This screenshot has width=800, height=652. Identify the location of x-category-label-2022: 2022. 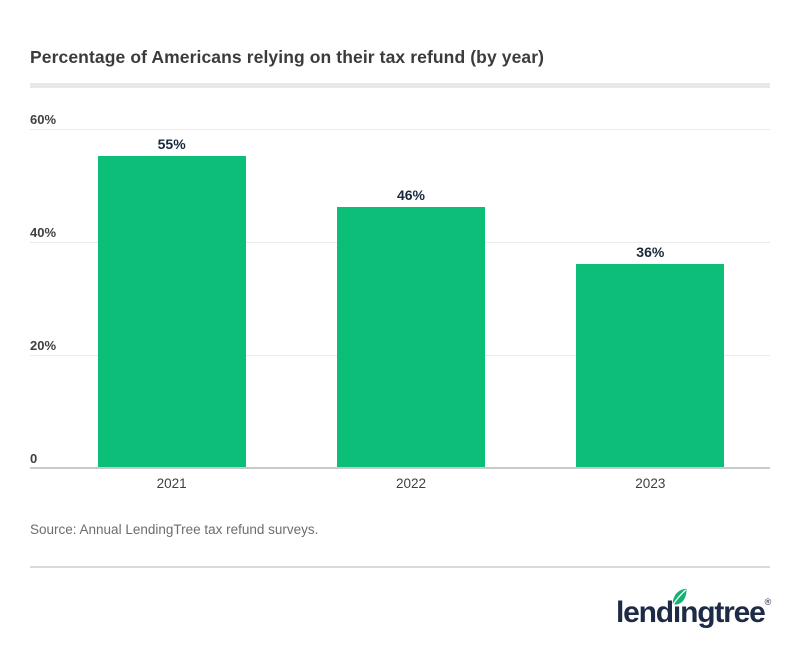
(411, 483).